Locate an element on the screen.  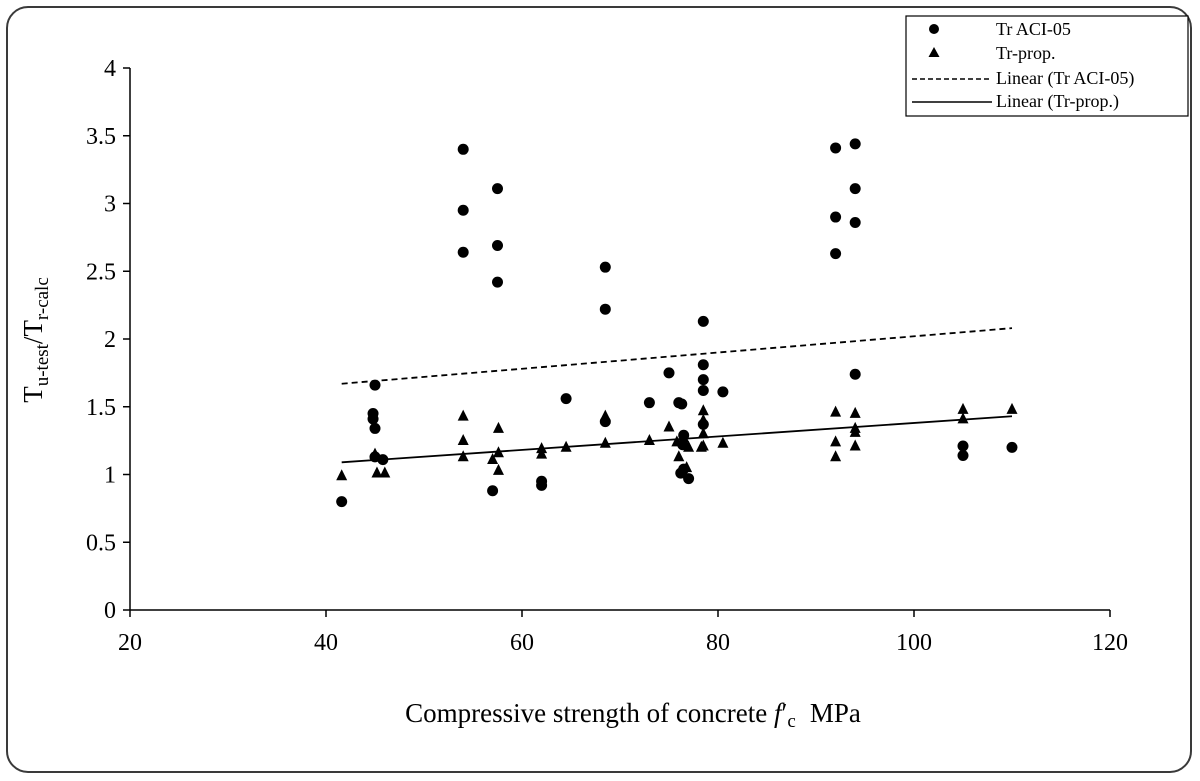
x-axis-label-c: c is located at coordinates (791, 721).